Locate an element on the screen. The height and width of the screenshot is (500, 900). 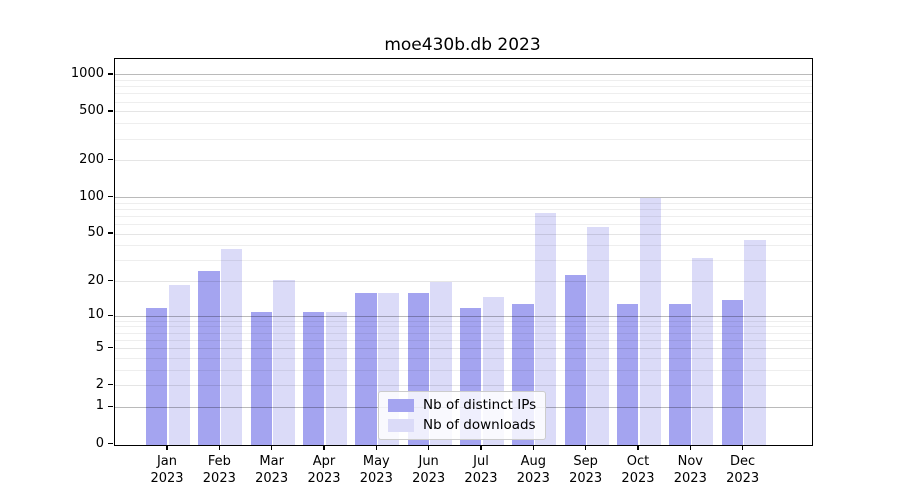
y-tick-label: 1 is located at coordinates (99, 406).